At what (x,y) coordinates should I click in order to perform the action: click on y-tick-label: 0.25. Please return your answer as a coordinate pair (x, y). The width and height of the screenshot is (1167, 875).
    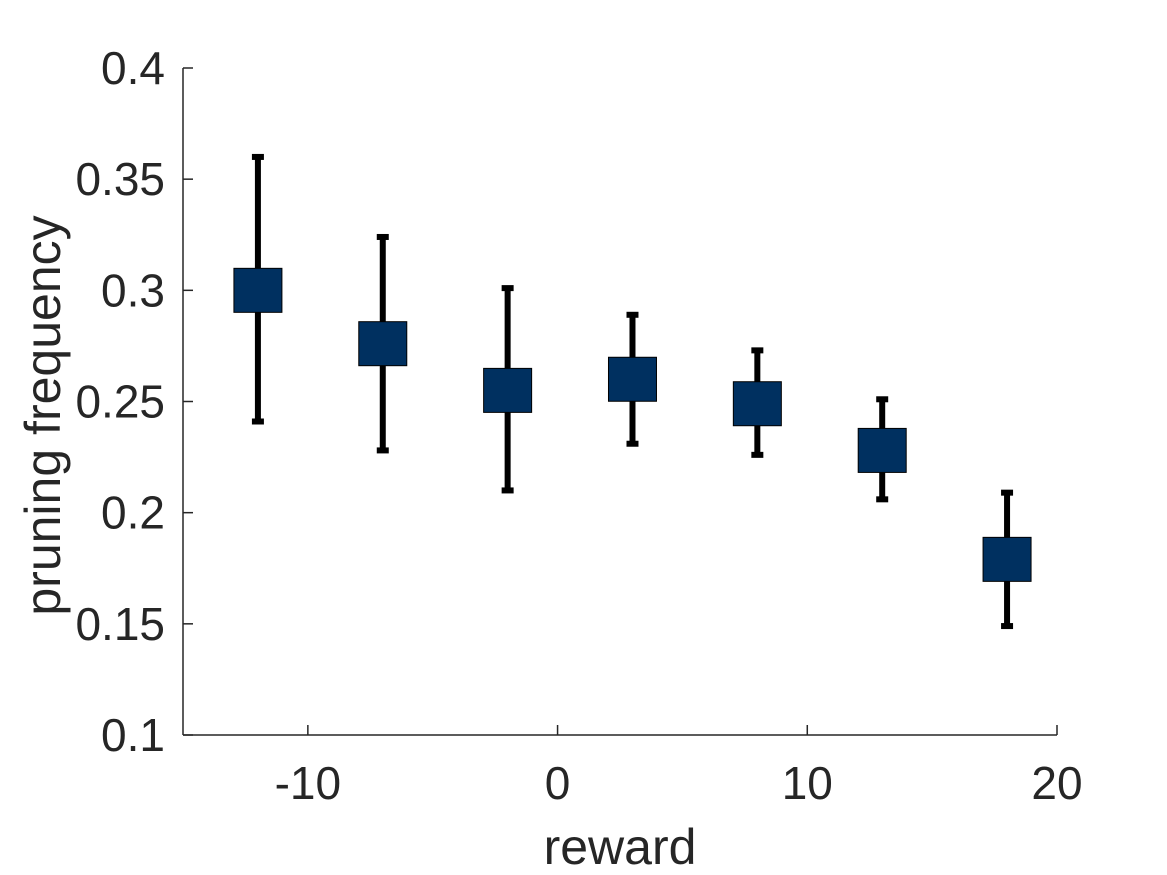
    Looking at the image, I should click on (120, 402).